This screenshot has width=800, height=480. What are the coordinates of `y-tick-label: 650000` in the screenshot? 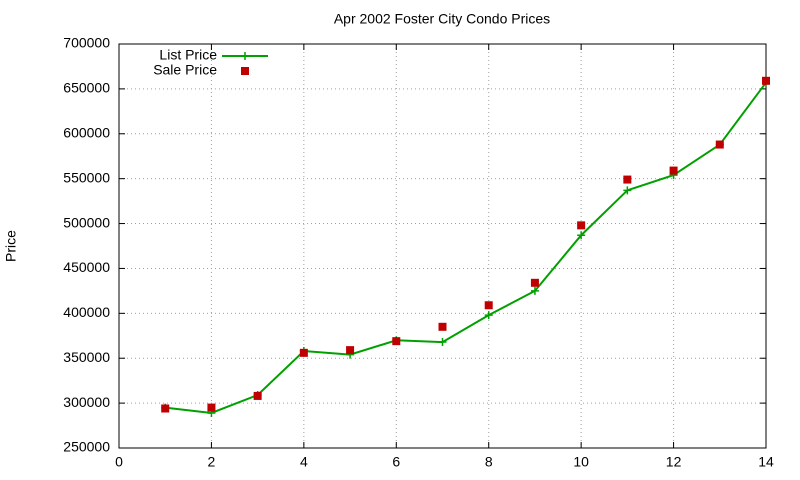 It's located at (86, 88).